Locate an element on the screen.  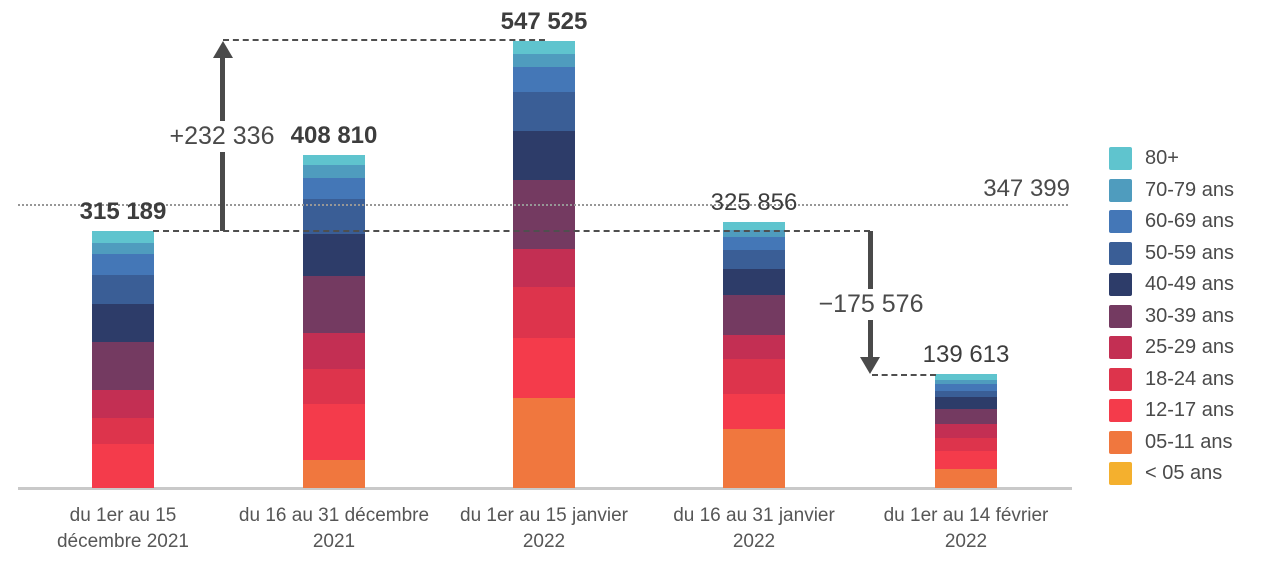
x-axis-category-label: du 1er au 15 décembre 2021 is located at coordinates (123, 529).